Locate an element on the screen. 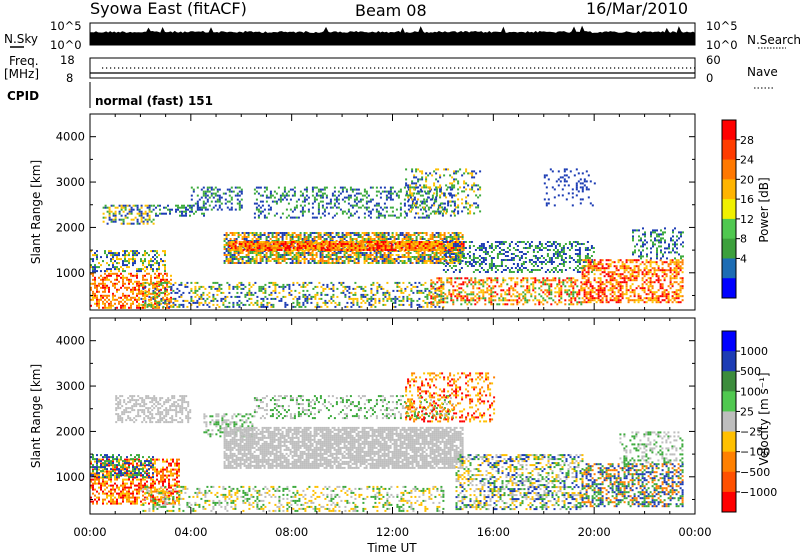 Image resolution: width=800 pixels, height=558 pixels. velocity-colorbar-label: Velocity [m s⁻¹] is located at coordinates (764, 418).